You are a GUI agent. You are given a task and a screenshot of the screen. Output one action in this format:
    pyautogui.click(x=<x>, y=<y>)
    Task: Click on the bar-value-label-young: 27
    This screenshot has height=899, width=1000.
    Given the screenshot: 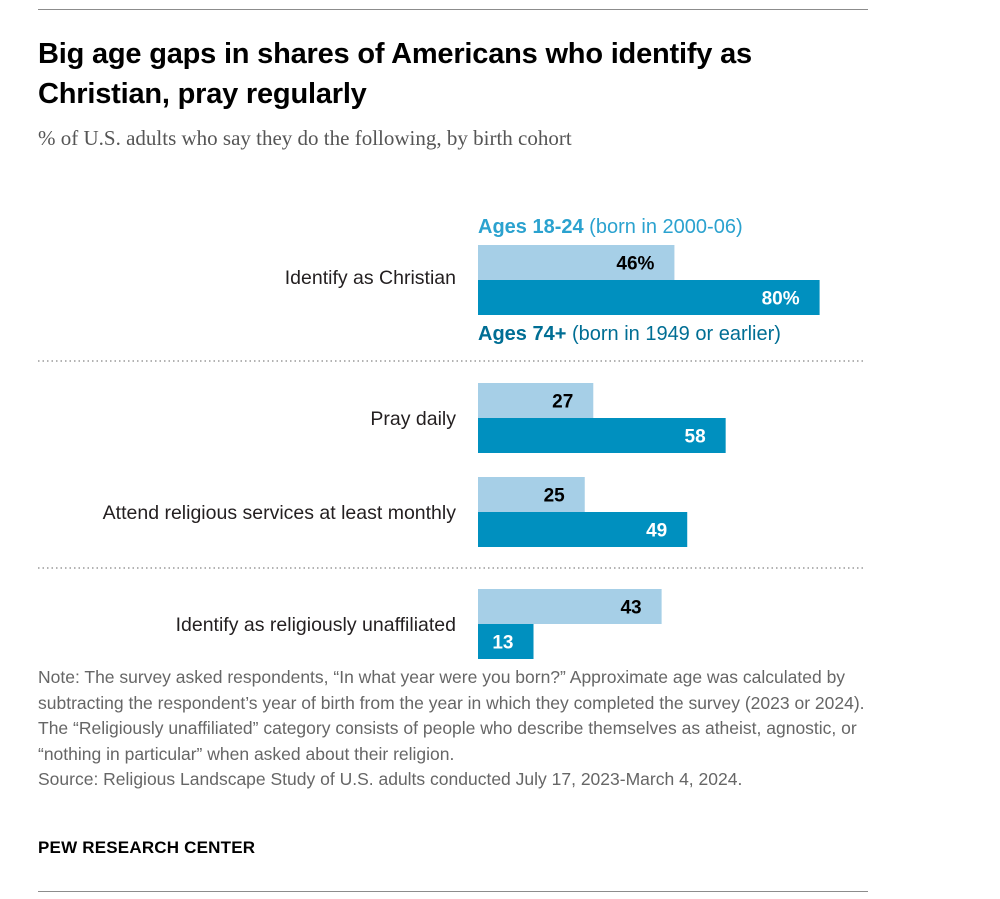 What is the action you would take?
    pyautogui.click(x=562, y=402)
    